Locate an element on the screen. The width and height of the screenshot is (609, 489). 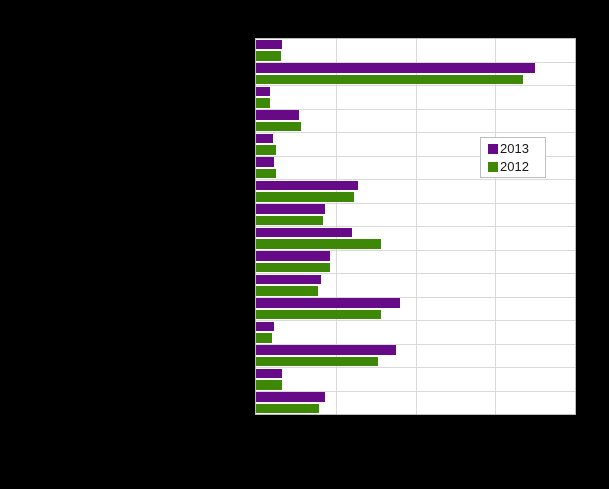
legend: 2013 2012 is located at coordinates (513, 157).